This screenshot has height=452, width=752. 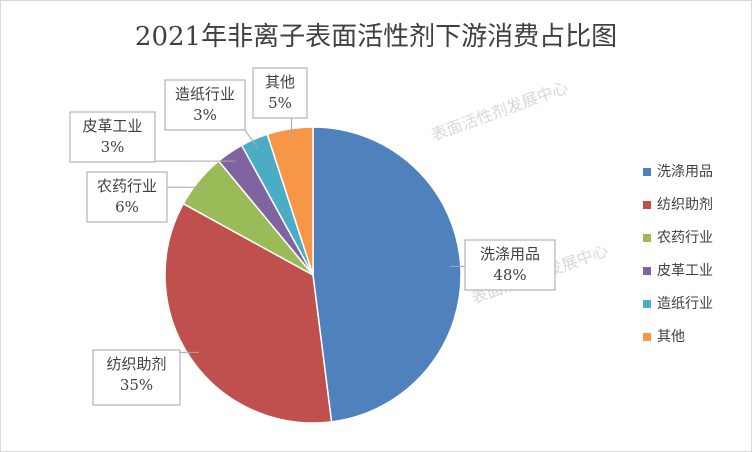 I want to click on data-label: 48%, so click(x=509, y=275).